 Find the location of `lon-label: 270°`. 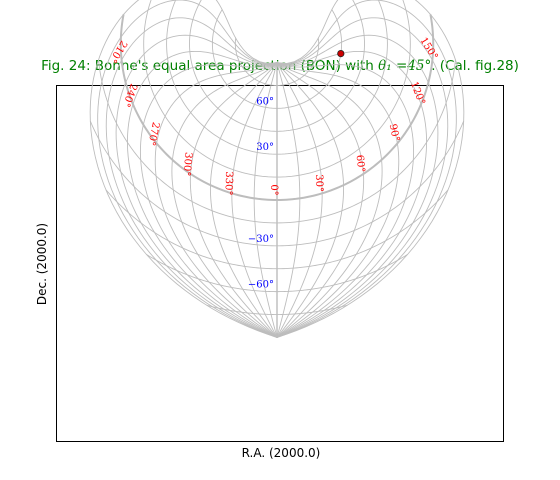

lon-label: 270° is located at coordinates (153, 134).